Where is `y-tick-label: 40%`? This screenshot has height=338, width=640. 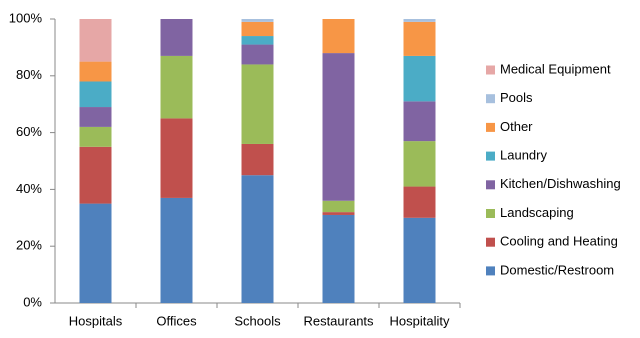
y-tick-label: 40% is located at coordinates (29, 188).